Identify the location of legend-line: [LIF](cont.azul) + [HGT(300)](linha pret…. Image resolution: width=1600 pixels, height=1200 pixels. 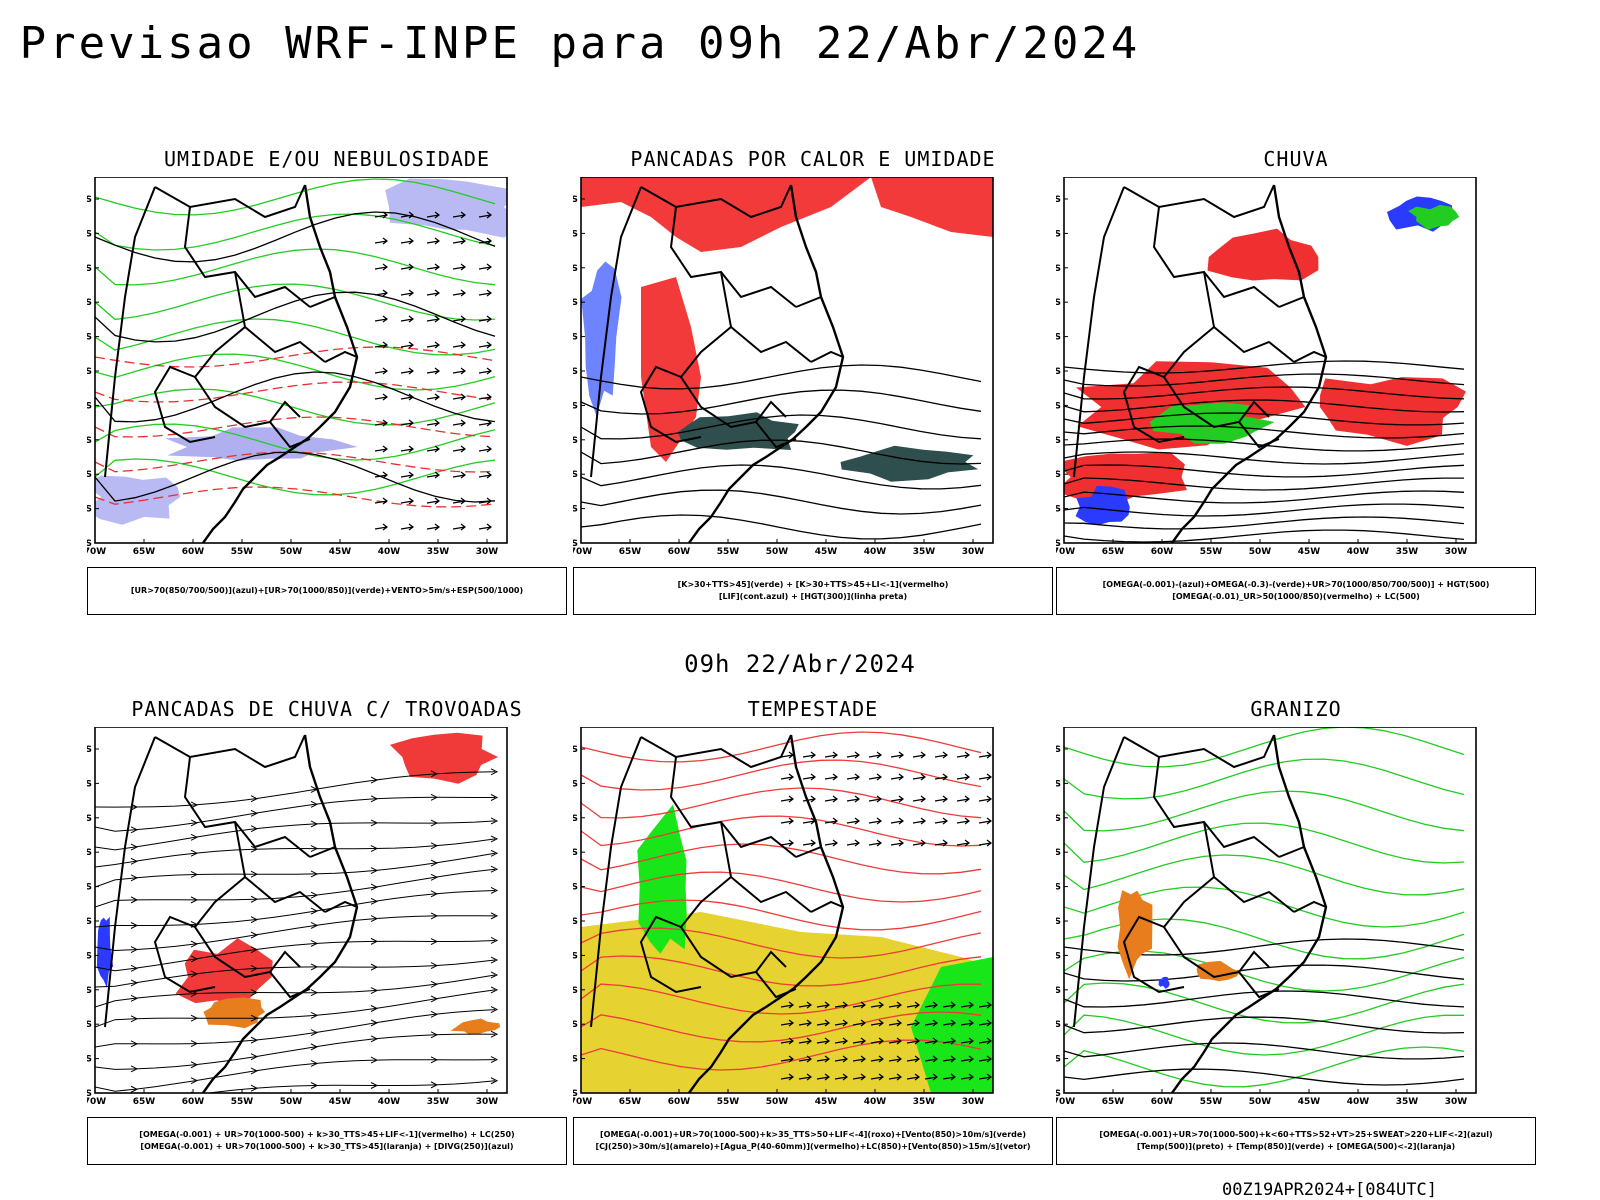
(813, 596).